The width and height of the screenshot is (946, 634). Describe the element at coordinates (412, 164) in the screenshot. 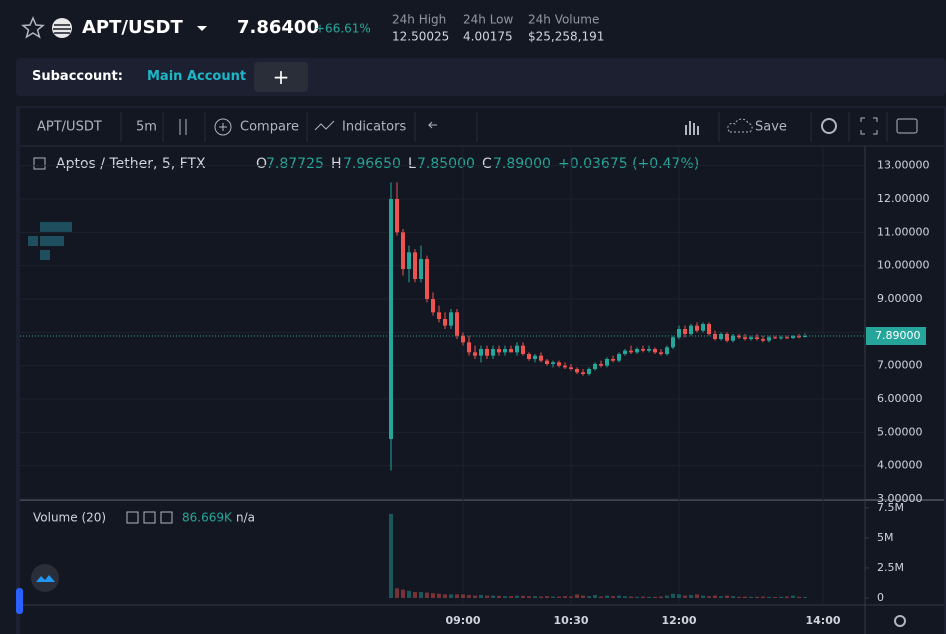

I see `legend-l: L` at that location.